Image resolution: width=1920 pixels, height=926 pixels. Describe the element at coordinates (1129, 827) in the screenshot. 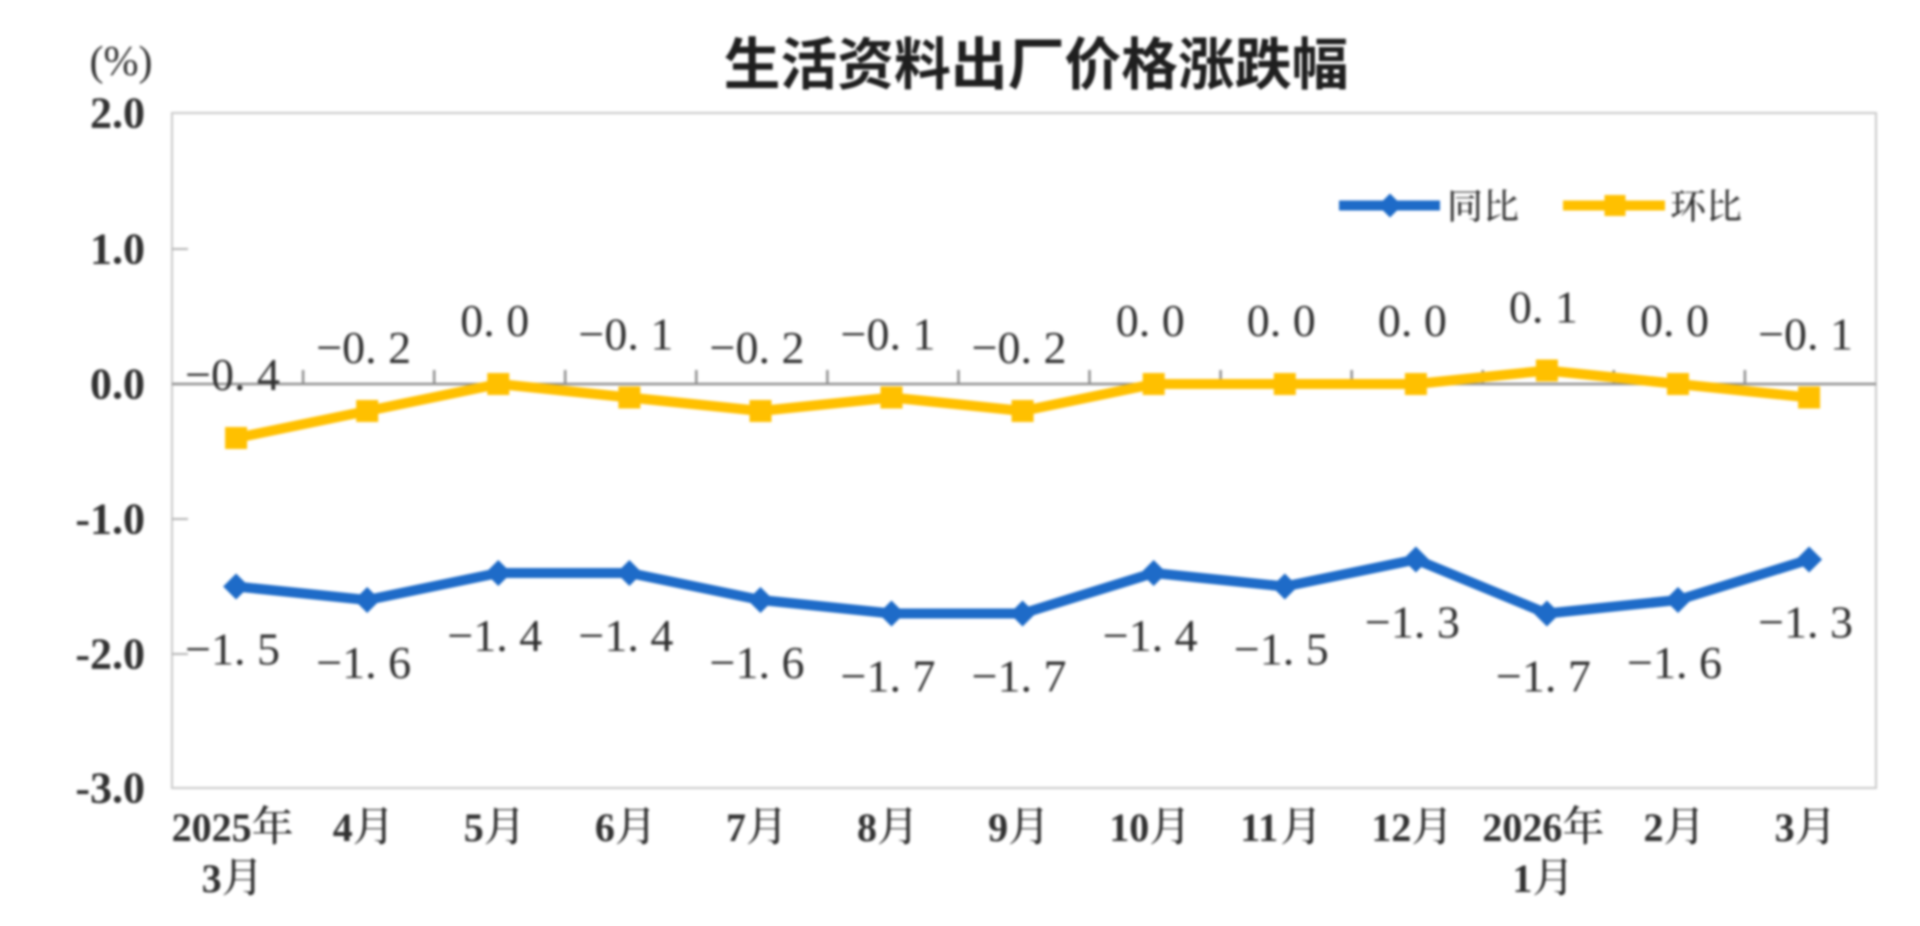

I see `svg-text: 10` at that location.